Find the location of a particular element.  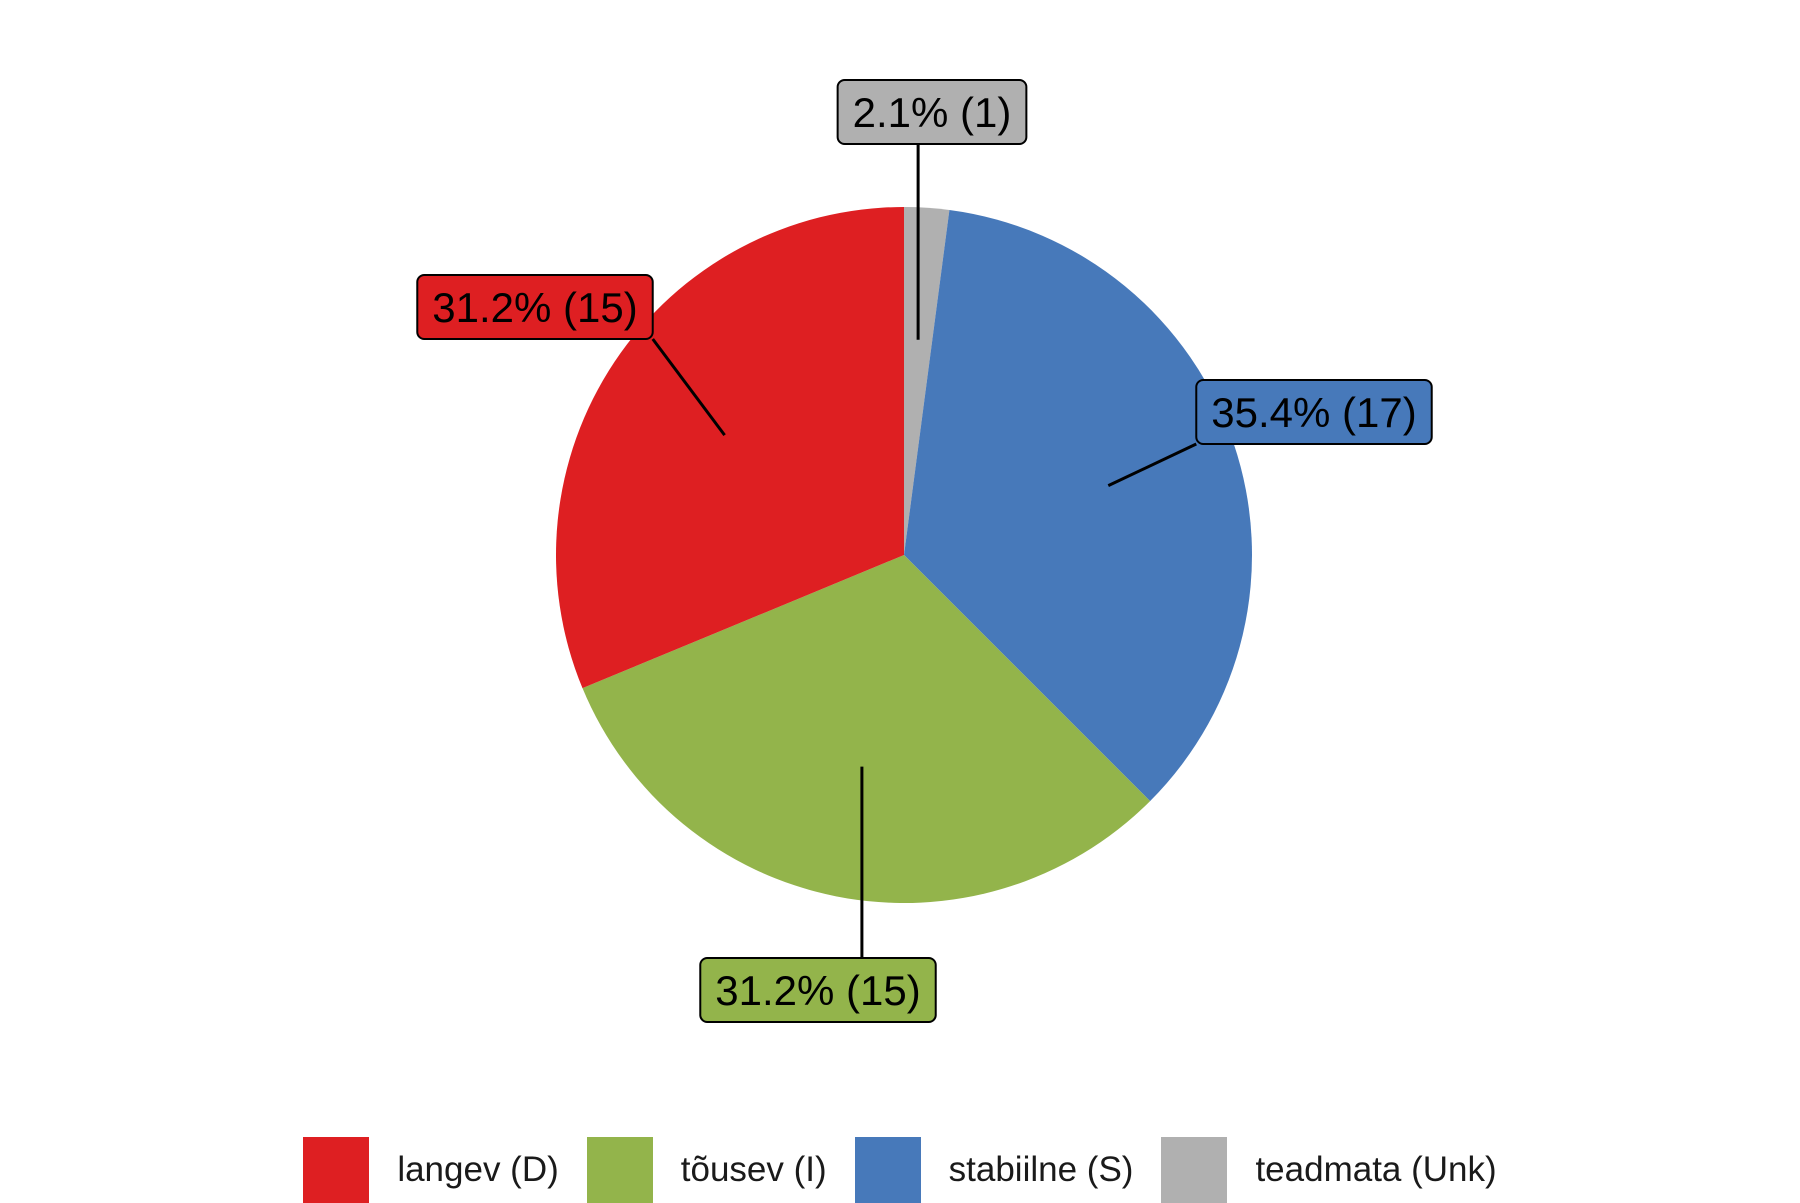

data-label-box-langev is located at coordinates (535, 307).